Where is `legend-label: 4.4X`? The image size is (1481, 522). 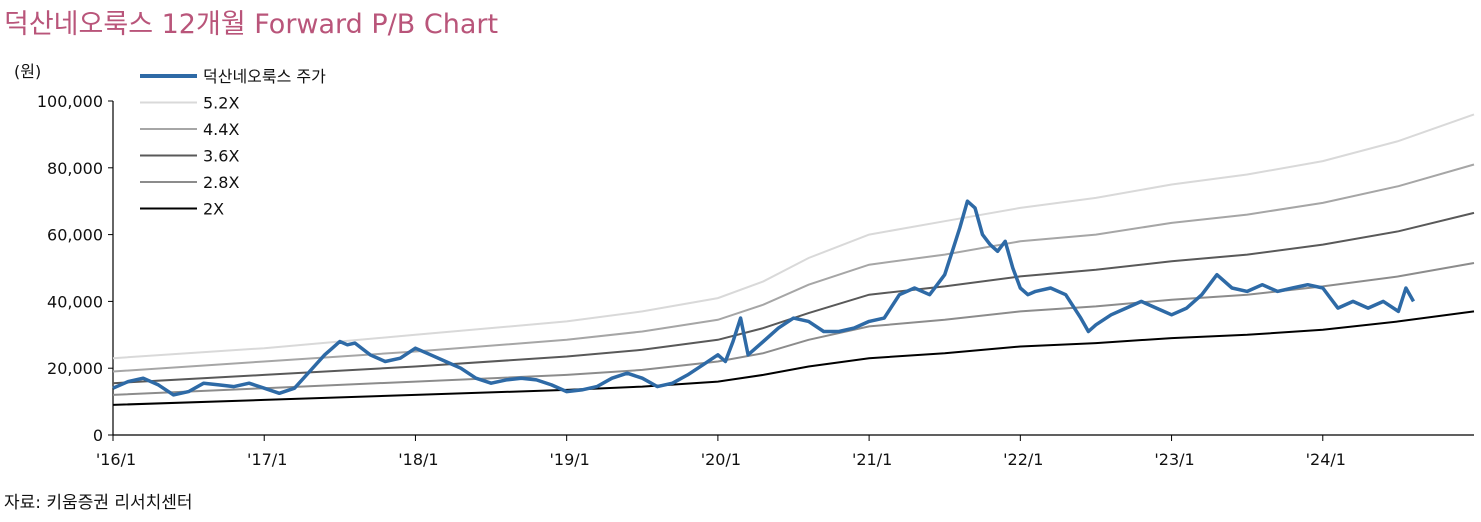
legend-label: 4.4X is located at coordinates (221, 129).